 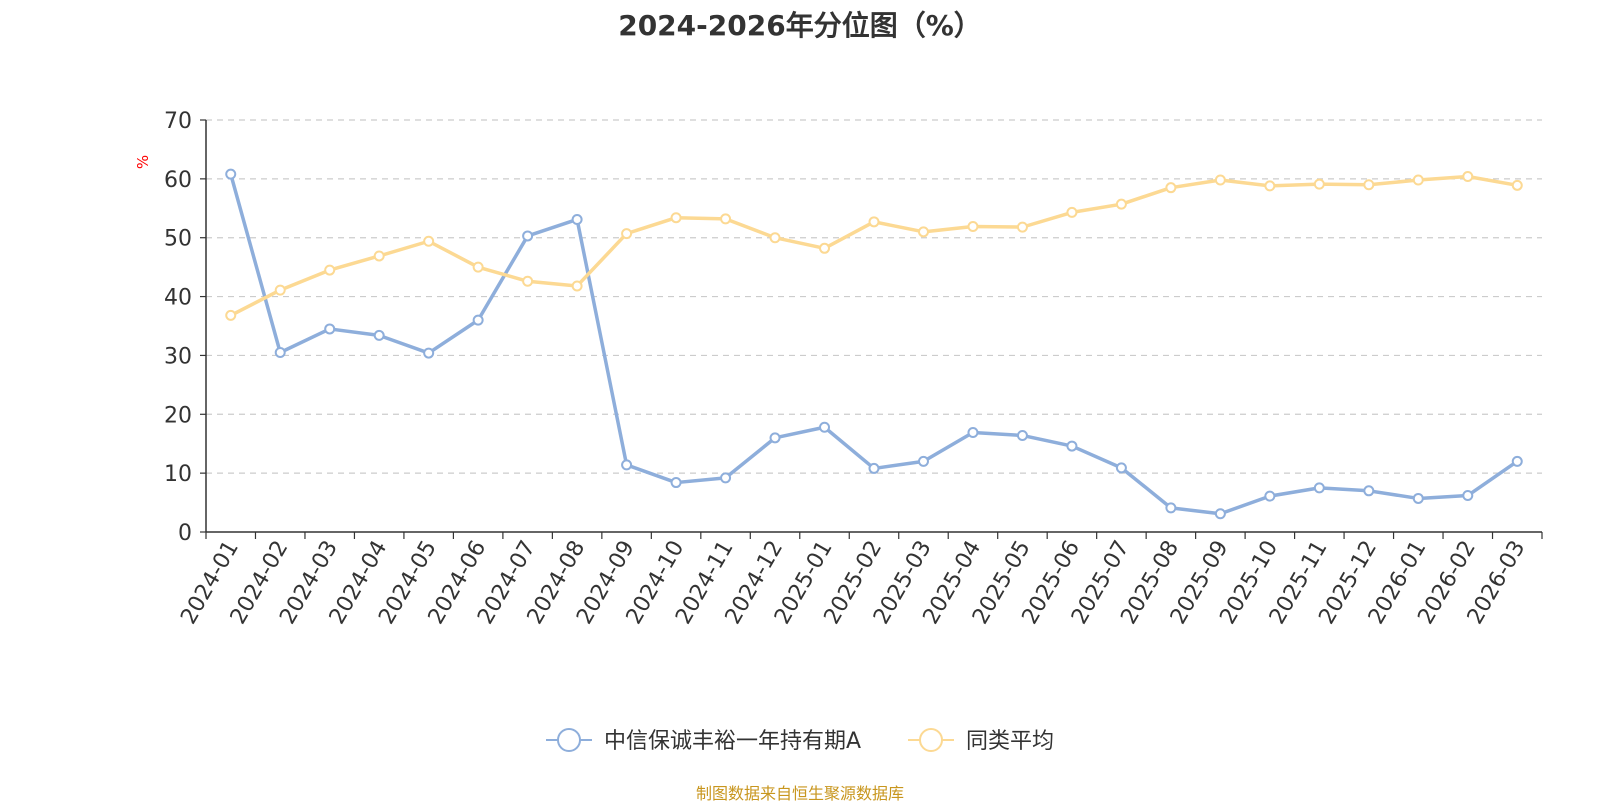 What do you see at coordinates (143, 162) in the screenshot?
I see `y-axis-label: %` at bounding box center [143, 162].